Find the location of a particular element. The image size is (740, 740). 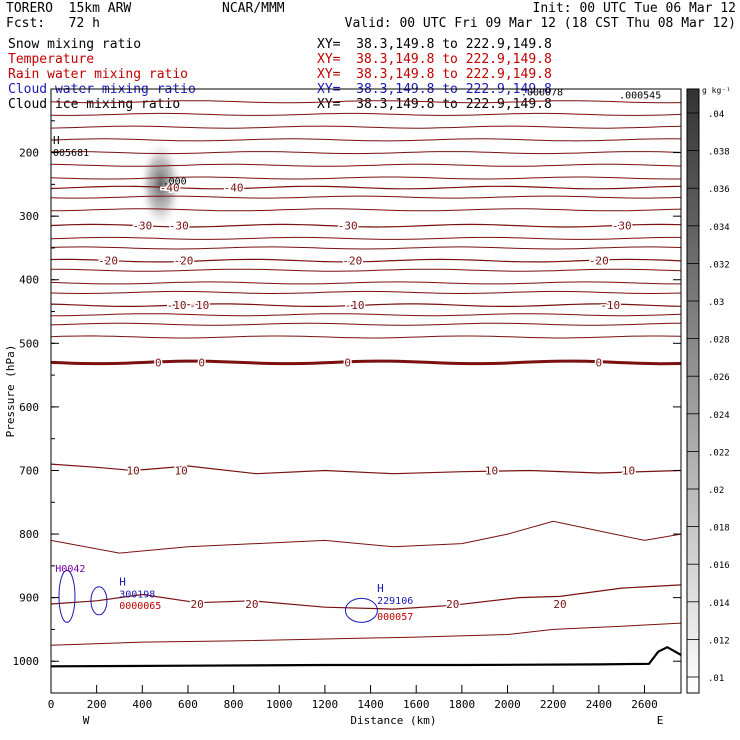

field-xy-rain: XY= 38.3,149.8 to 222.9,149.8 is located at coordinates (434, 74).